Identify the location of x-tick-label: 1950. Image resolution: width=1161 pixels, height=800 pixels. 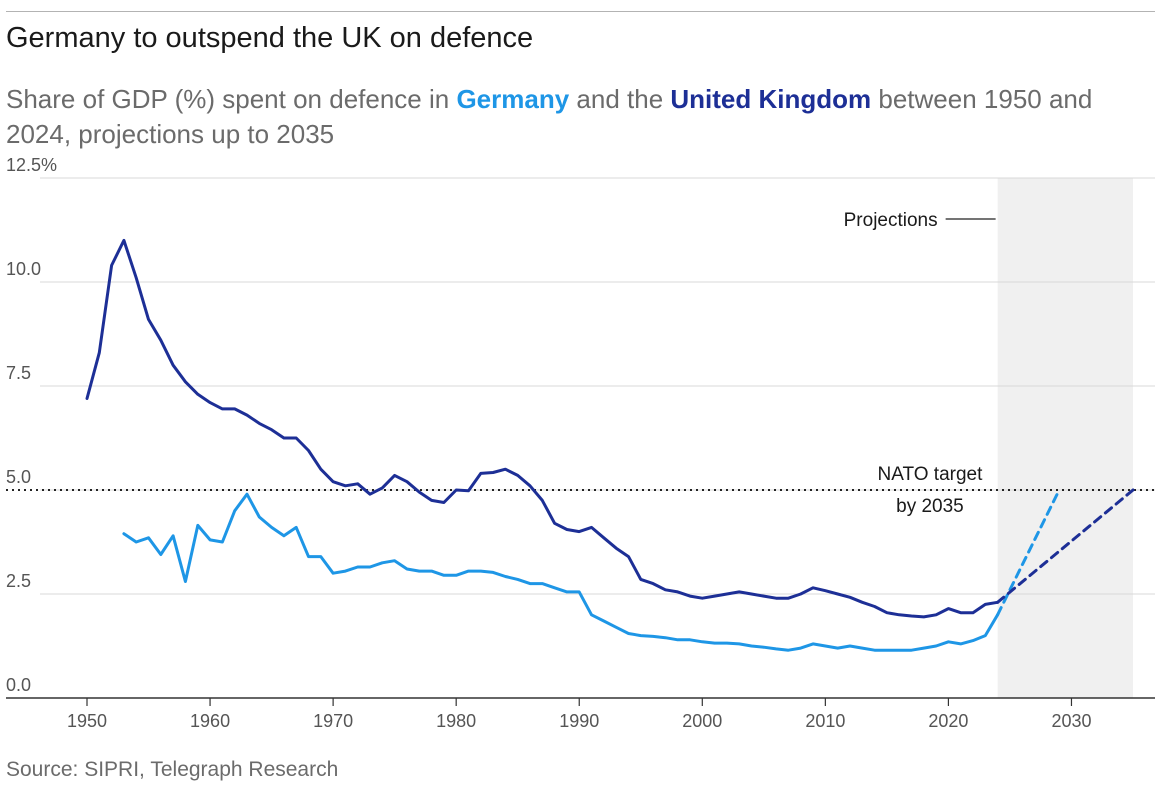
(87, 721).